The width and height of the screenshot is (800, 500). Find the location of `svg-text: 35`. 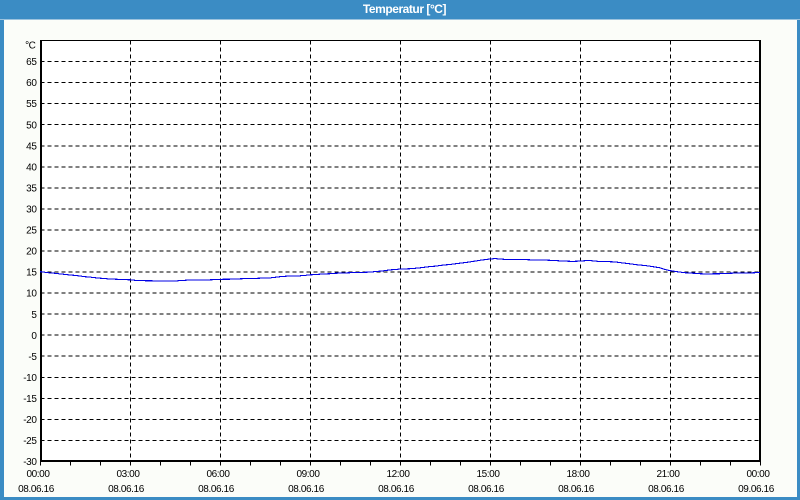

svg-text: 35 is located at coordinates (31, 189).